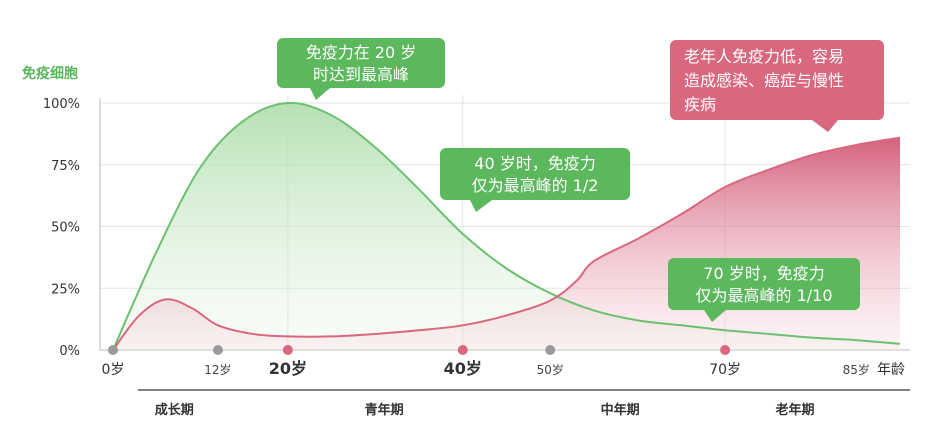  What do you see at coordinates (550, 369) in the screenshot?
I see `x-tick-label: 50岁` at bounding box center [550, 369].